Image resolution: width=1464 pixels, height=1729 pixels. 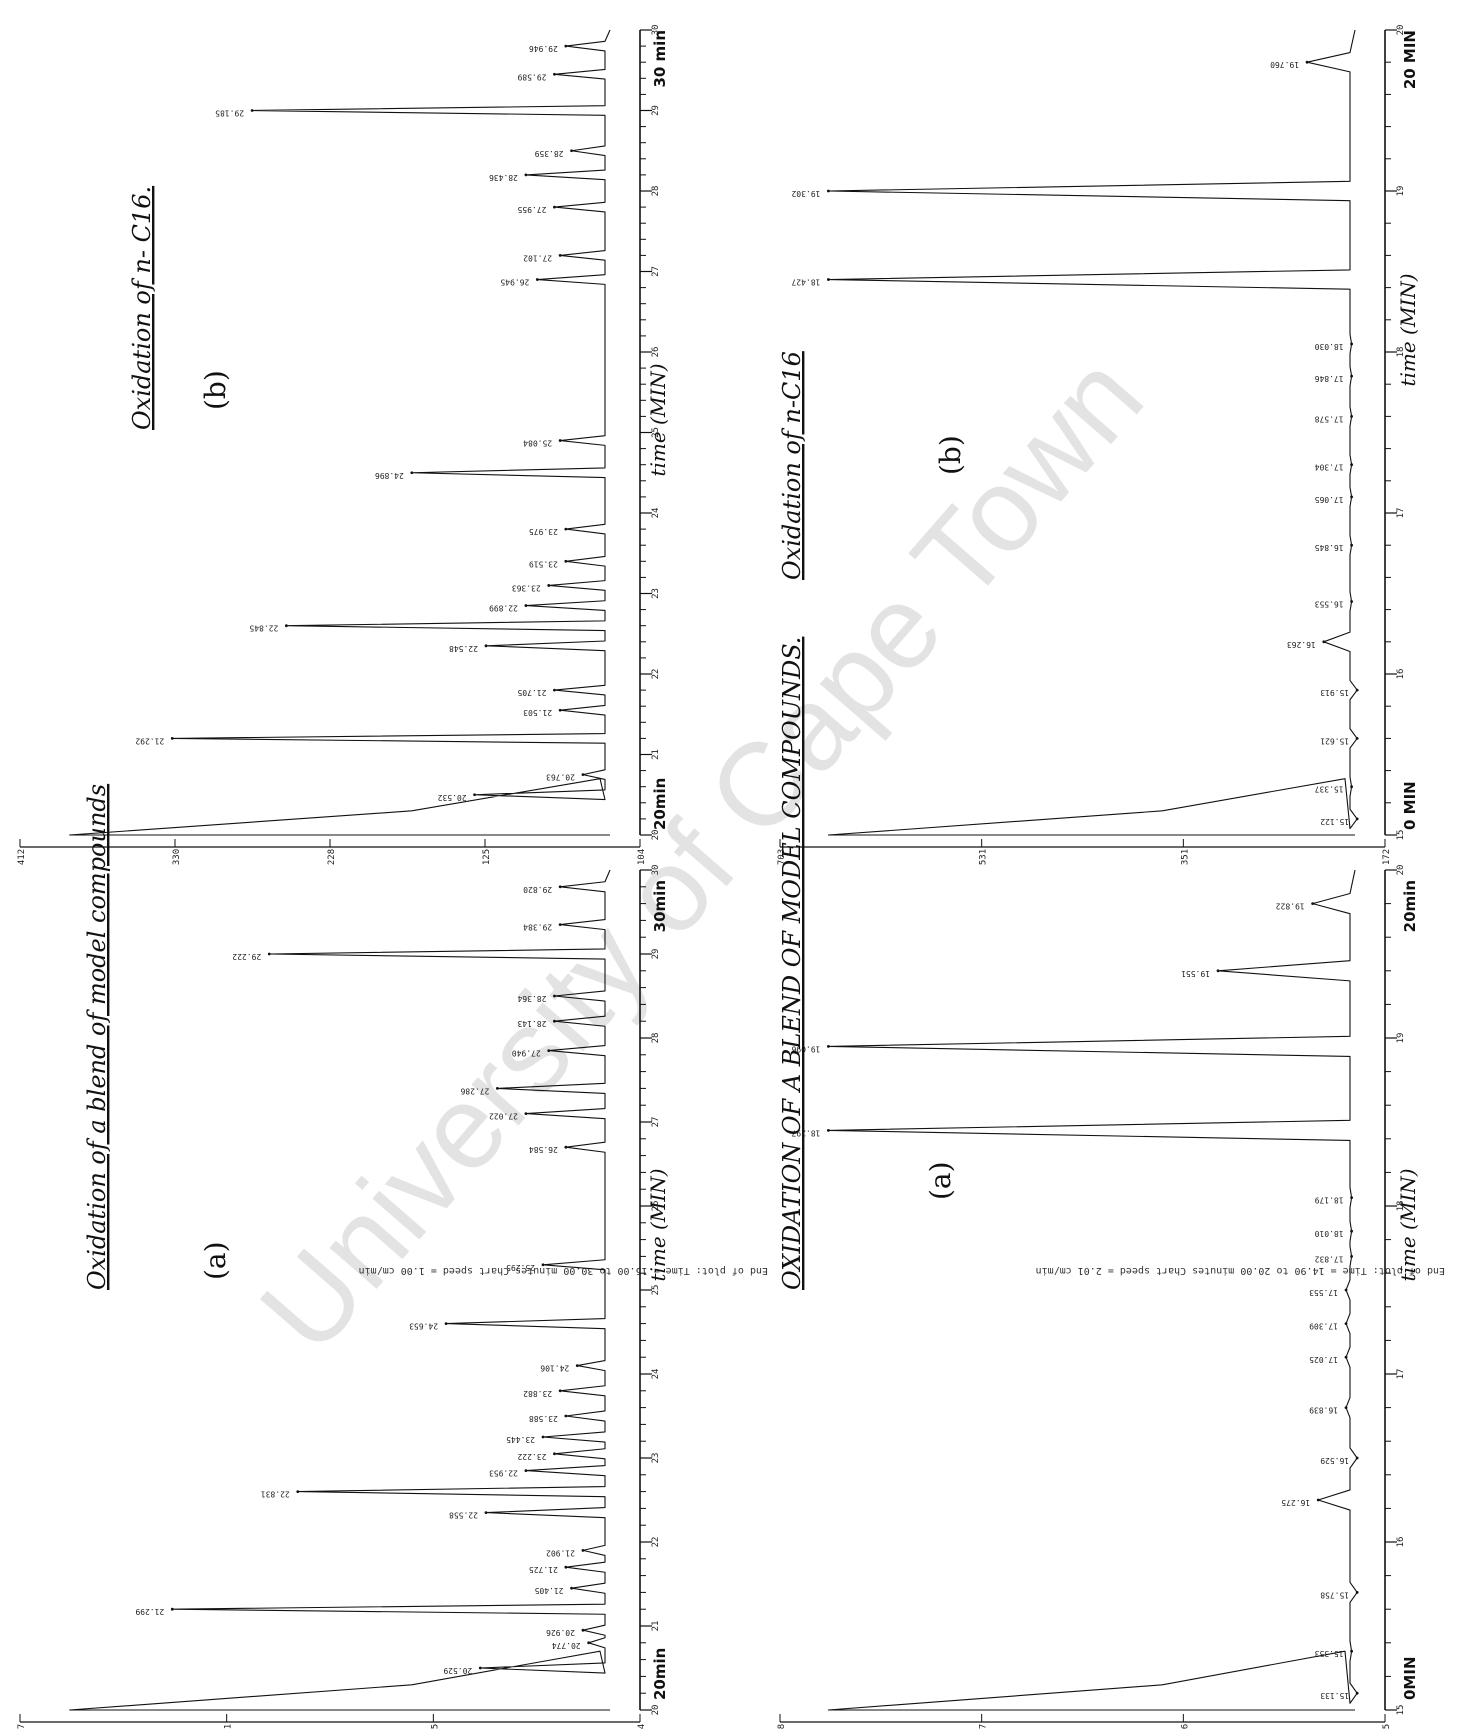 I want to click on peak-label: 18.179, so click(x=1329, y=1200).